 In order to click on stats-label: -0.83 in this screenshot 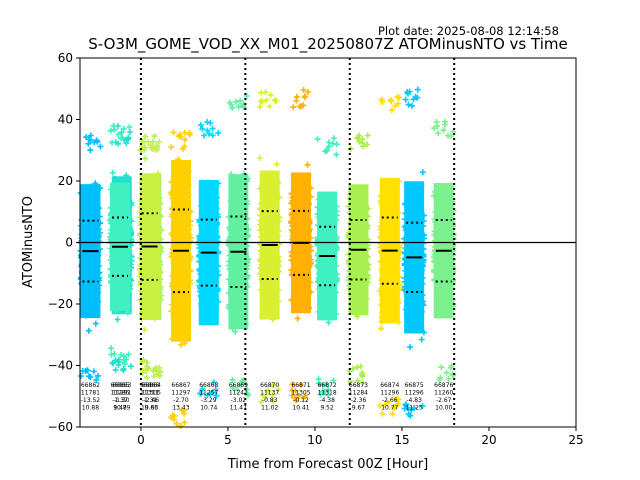, I will do `click(270, 400)`.